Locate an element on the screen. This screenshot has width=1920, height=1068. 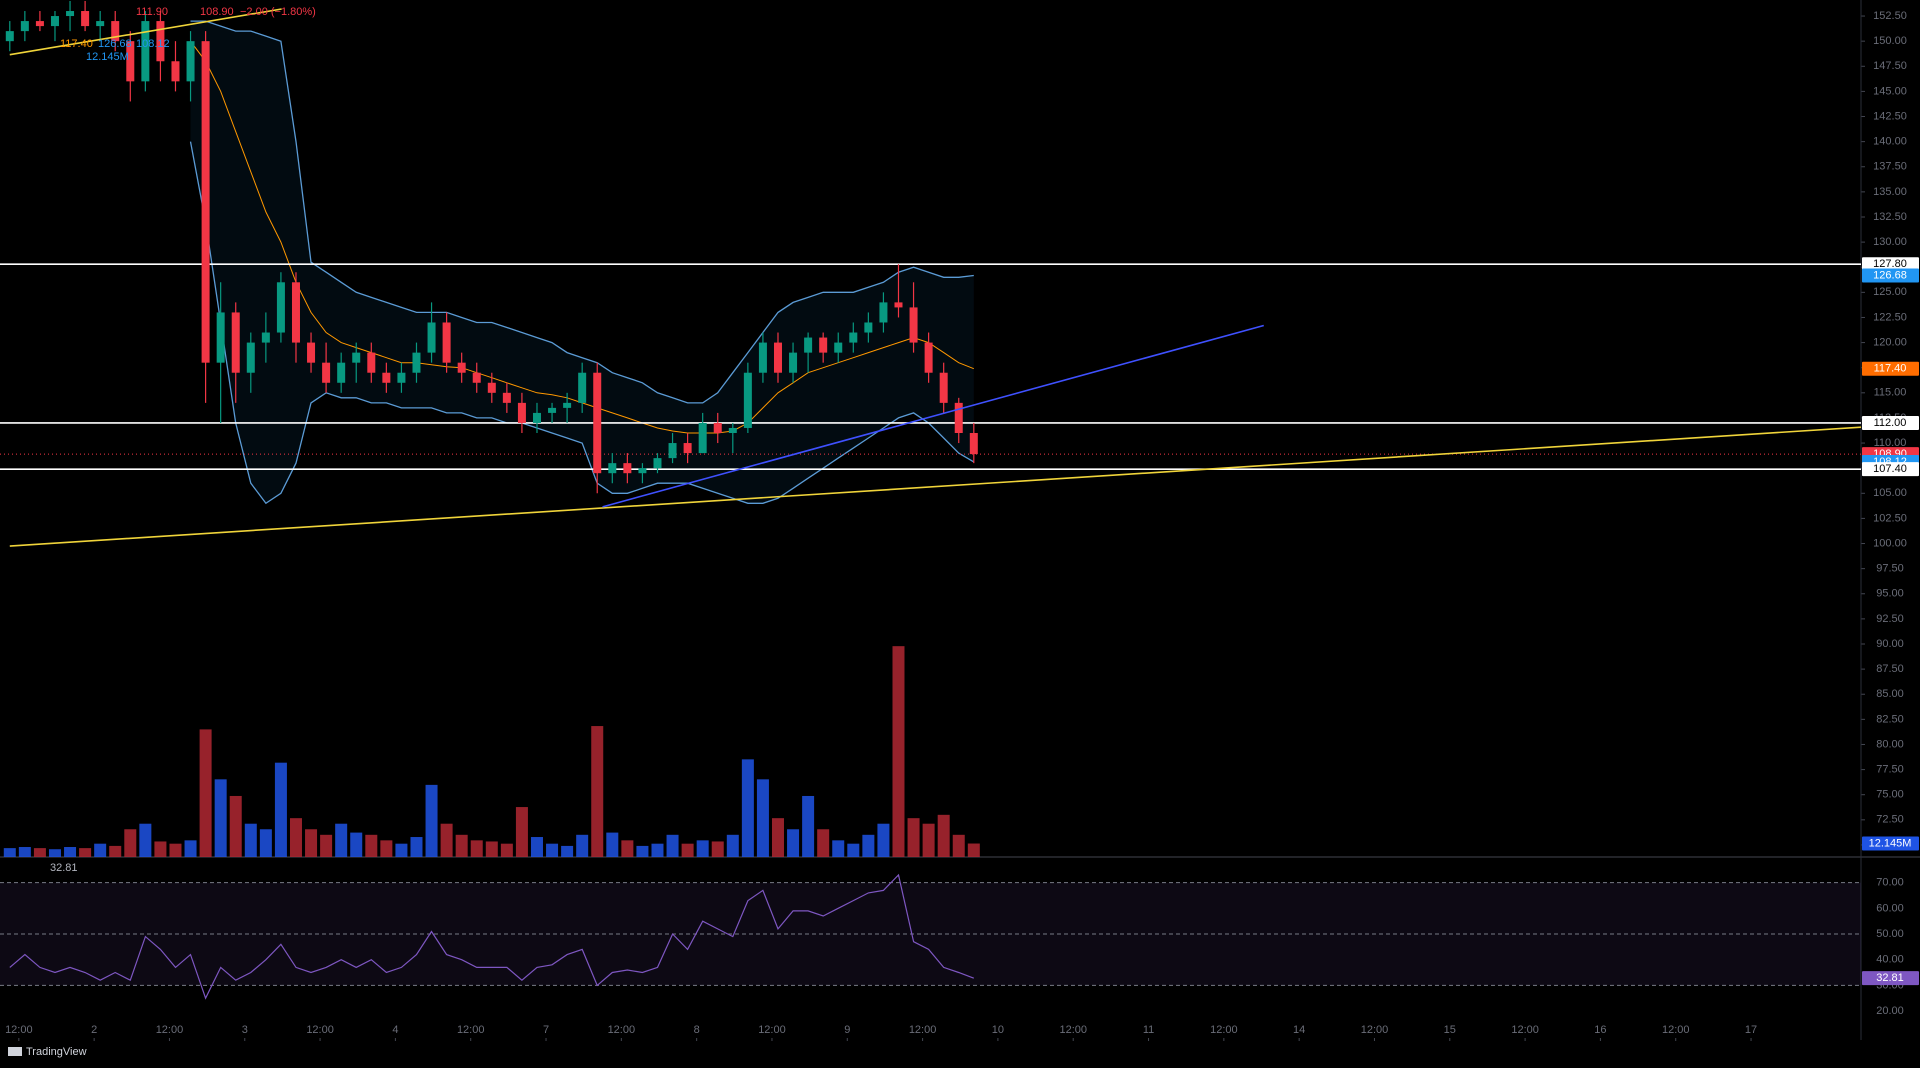
rsi-line is located at coordinates (492, 936).